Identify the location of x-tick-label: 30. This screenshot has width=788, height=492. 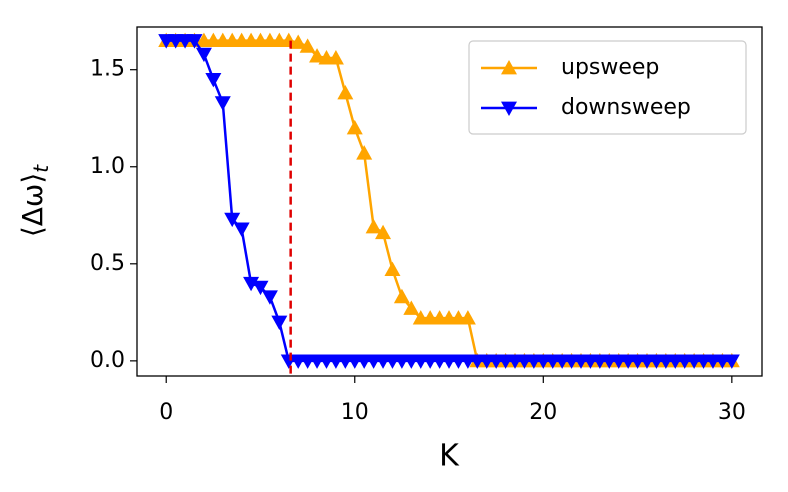
(732, 412).